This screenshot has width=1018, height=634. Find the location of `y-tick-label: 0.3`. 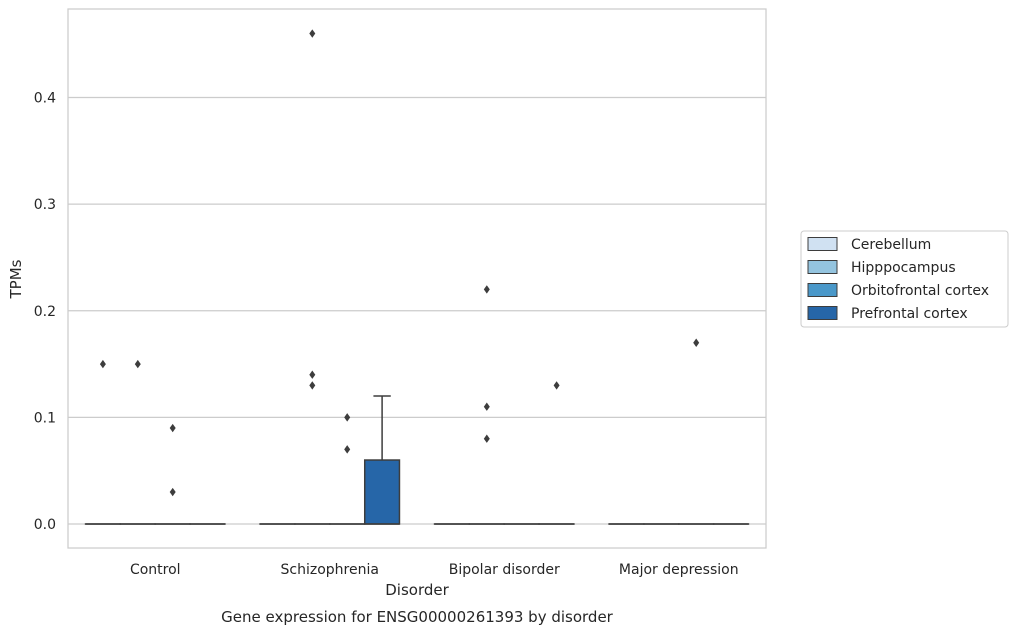

y-tick-label: 0.3 is located at coordinates (45, 205).